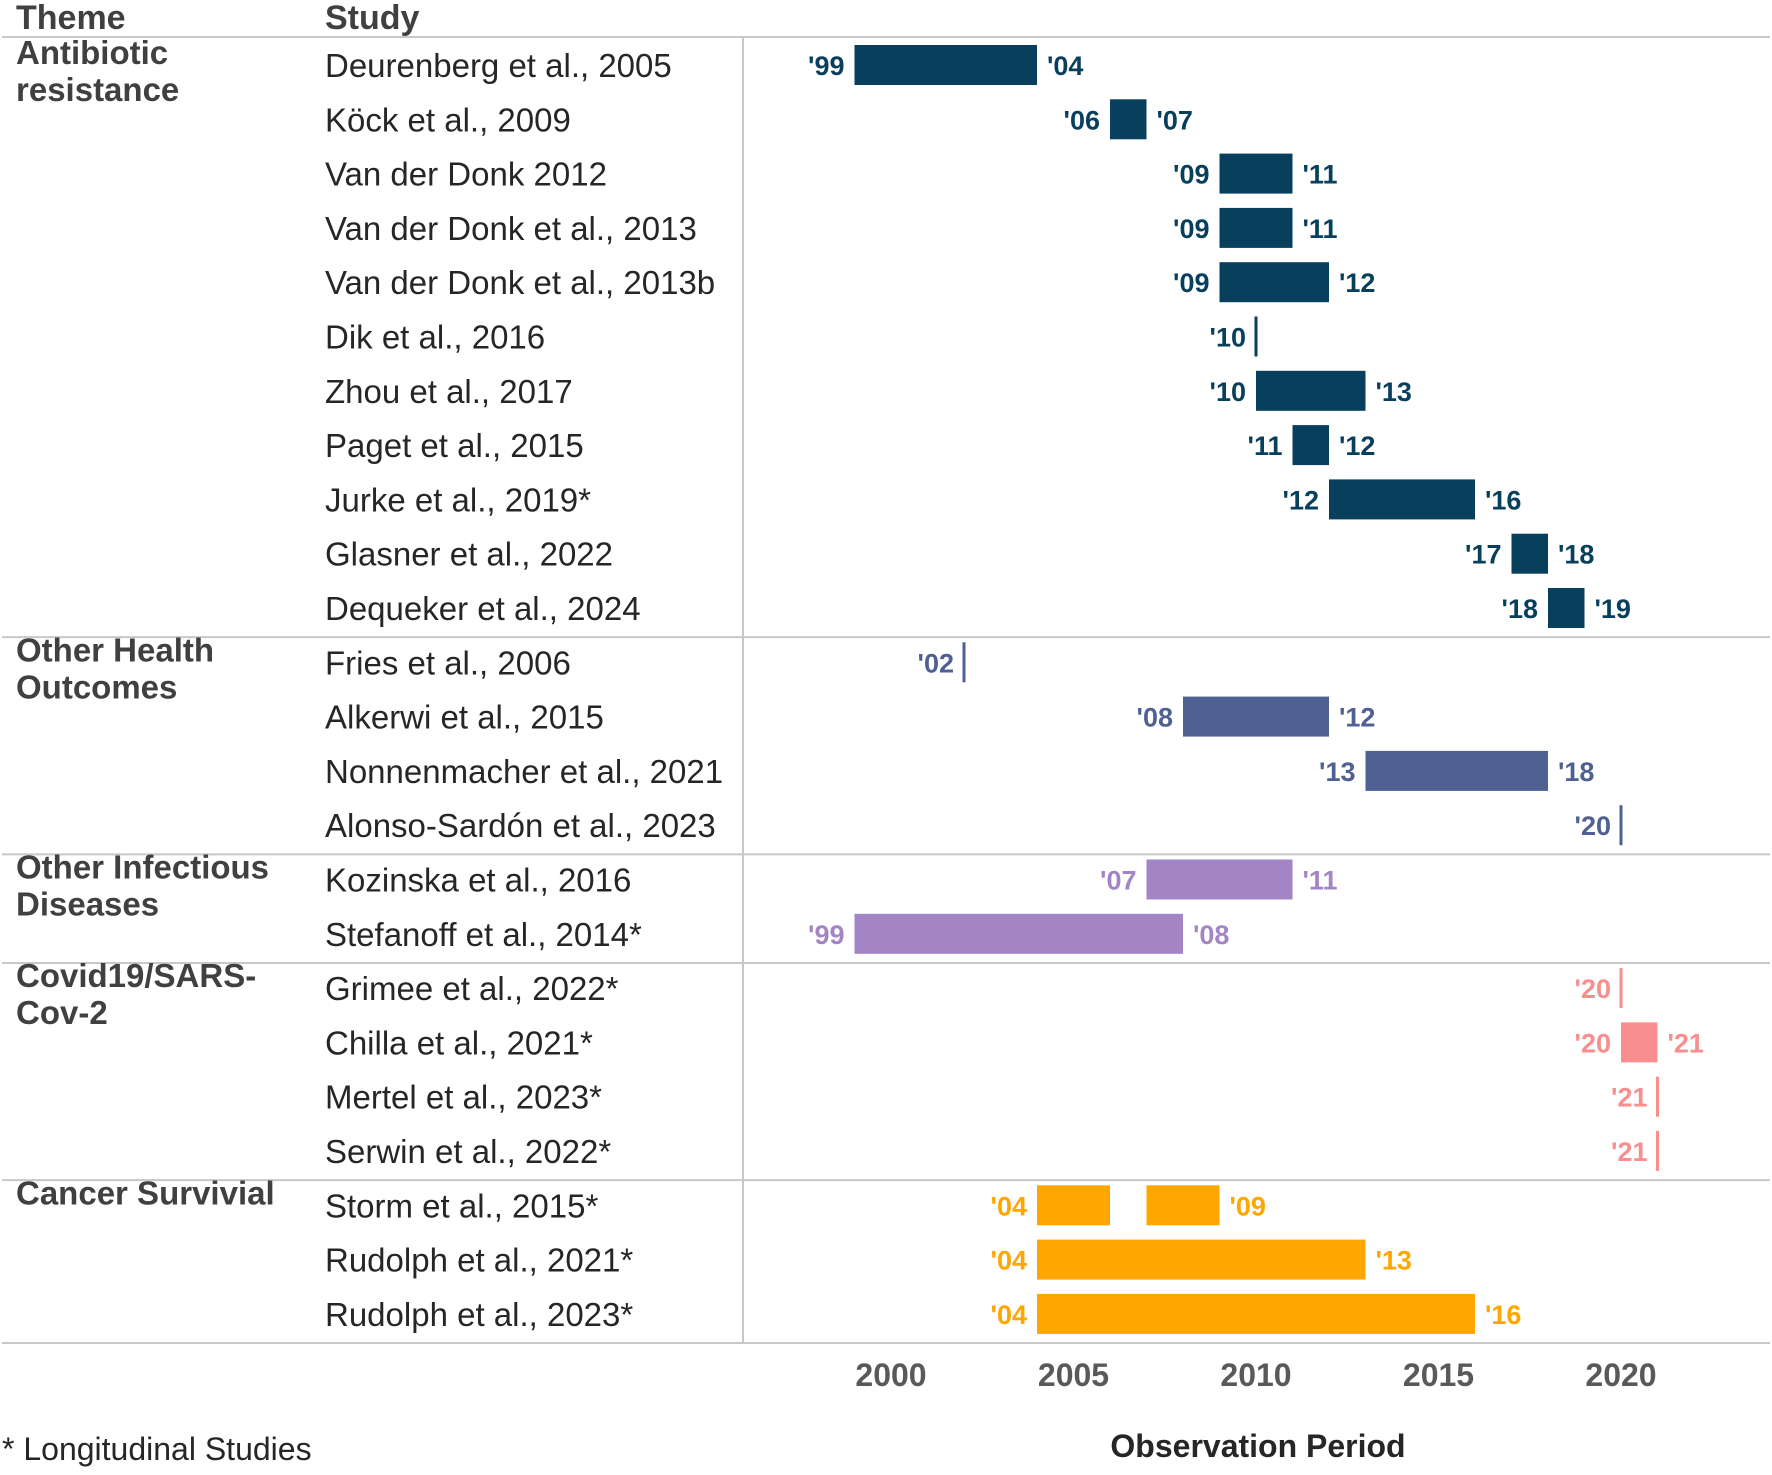 The height and width of the screenshot is (1475, 1772). What do you see at coordinates (498, 65) in the screenshot?
I see `study-label: Deurenberg et al., 2005` at bounding box center [498, 65].